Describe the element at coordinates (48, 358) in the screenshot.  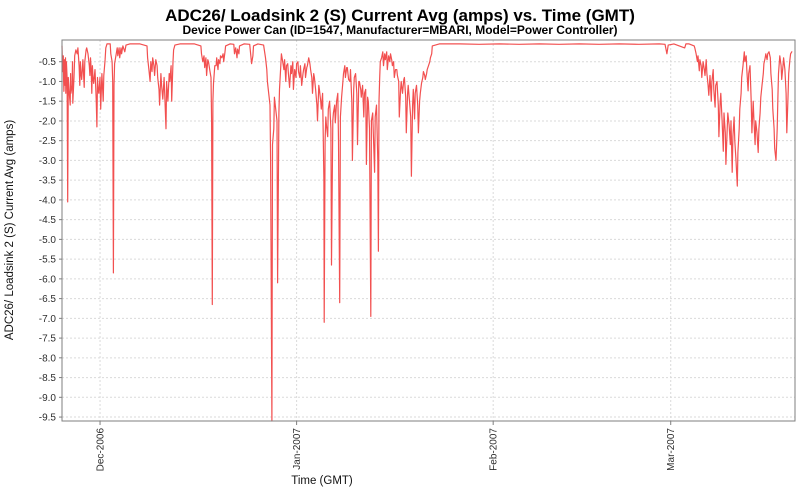
I see `y-tick-label: -8.0` at that location.